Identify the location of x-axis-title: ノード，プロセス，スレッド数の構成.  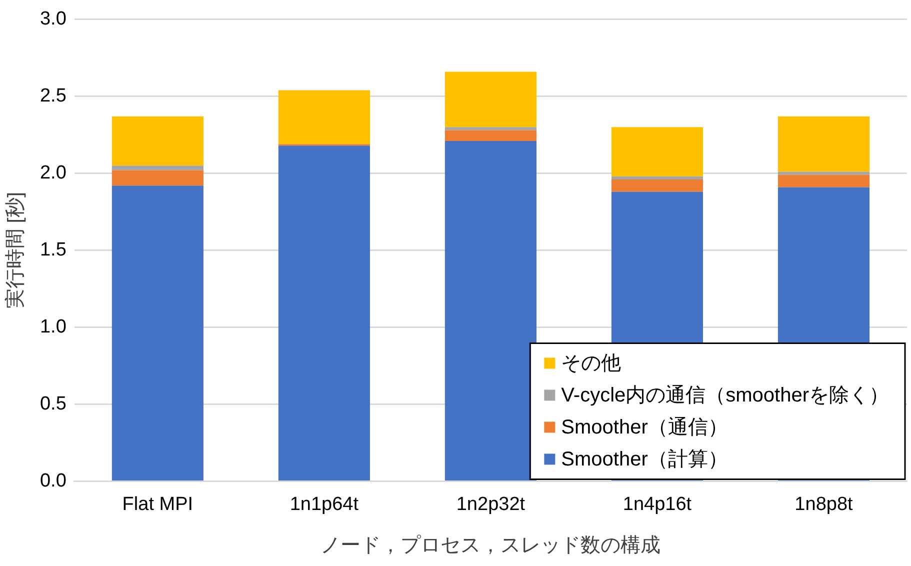
(490, 545).